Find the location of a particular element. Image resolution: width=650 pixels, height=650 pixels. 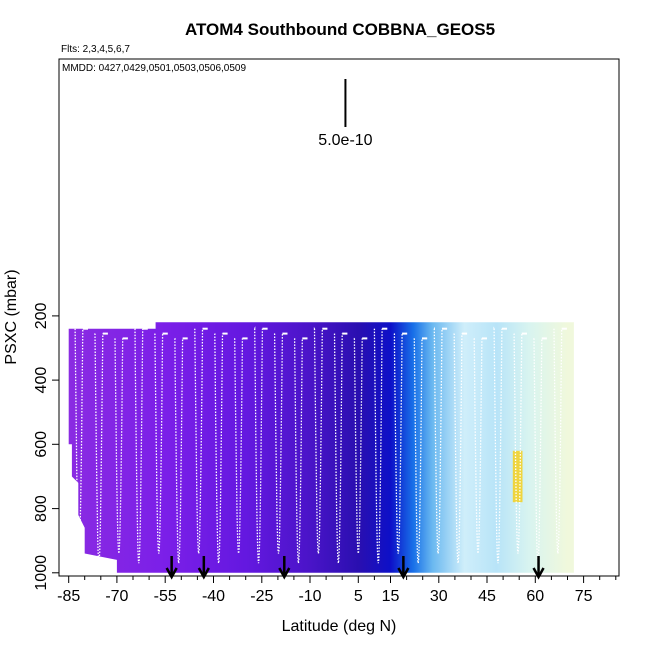

hotspot-cell is located at coordinates (517, 476).